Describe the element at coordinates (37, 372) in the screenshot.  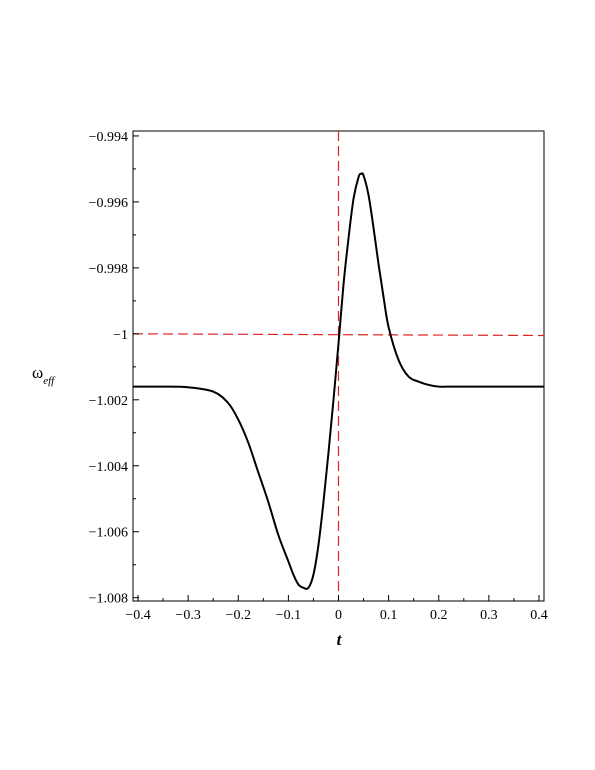
I see `y-axis-label-main: ω` at that location.